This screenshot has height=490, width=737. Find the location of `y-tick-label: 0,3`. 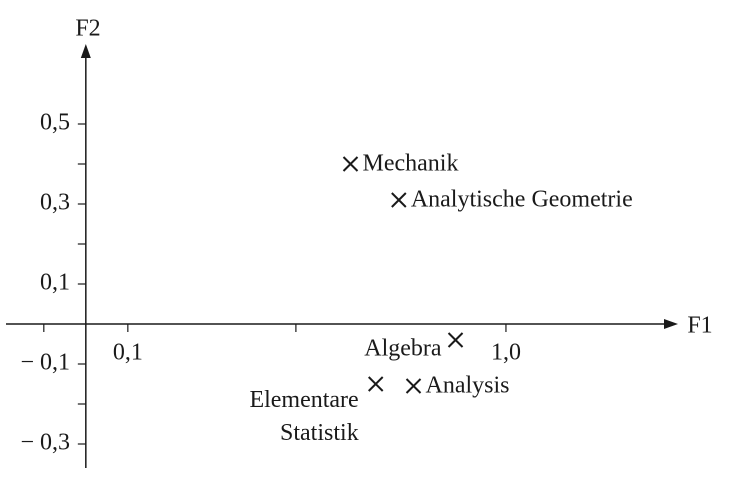

y-tick-label: 0,3 is located at coordinates (55, 203).